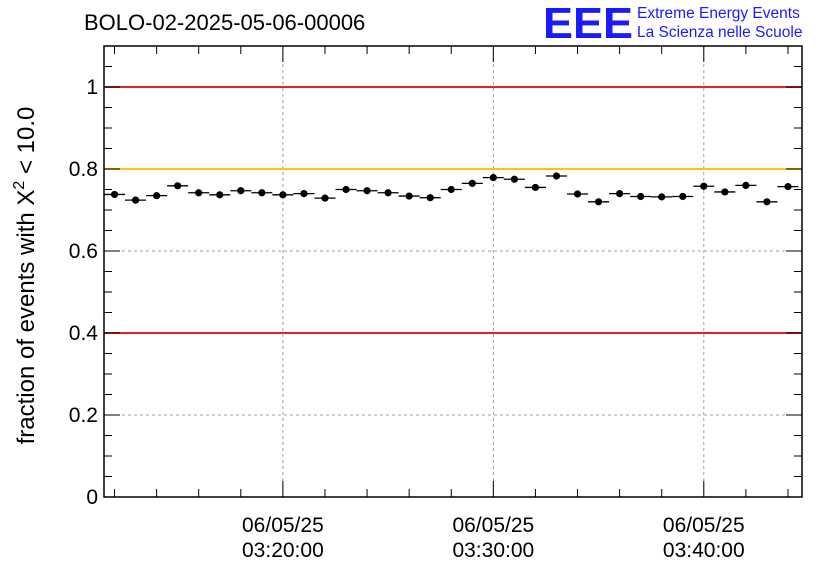  I want to click on chart-title: BOLO-02-2025-05-06-00006, so click(225, 22).